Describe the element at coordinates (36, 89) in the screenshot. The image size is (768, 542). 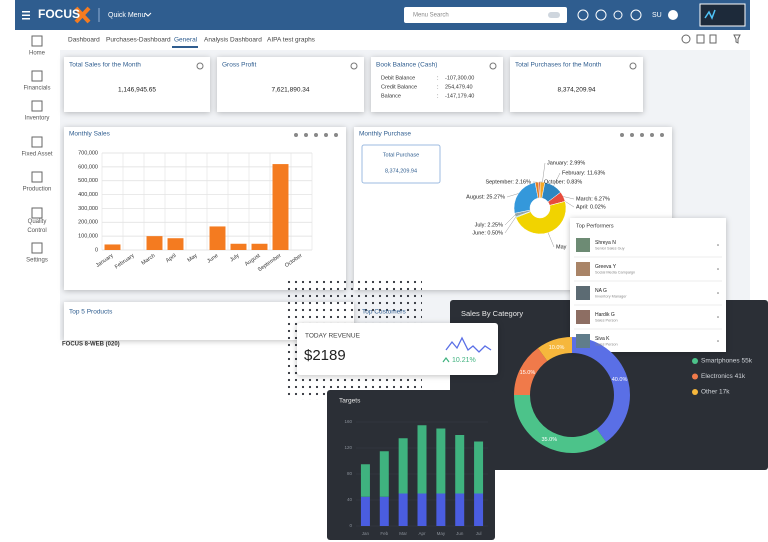
I see `sidebar-item: Financials` at that location.